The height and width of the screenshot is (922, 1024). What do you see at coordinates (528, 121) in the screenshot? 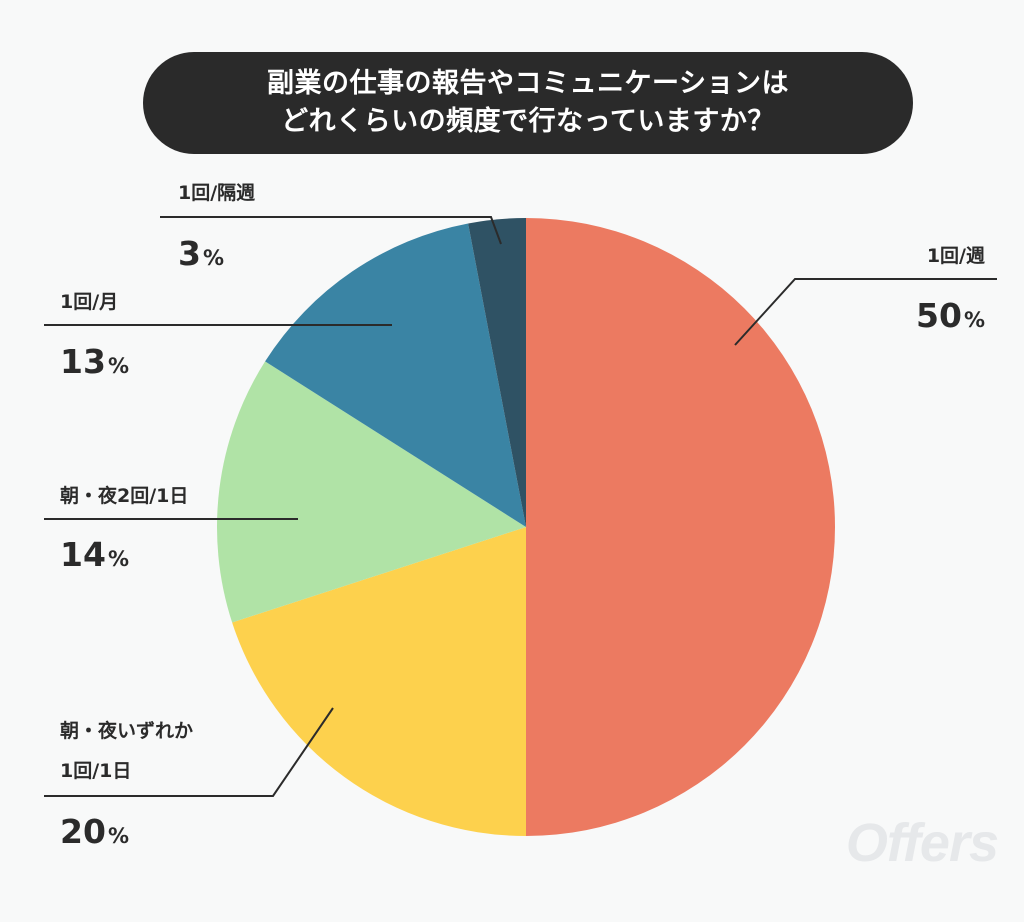
I see `chart-title-line-2: どれくらいの頻度で行なっていますか？` at bounding box center [528, 121].